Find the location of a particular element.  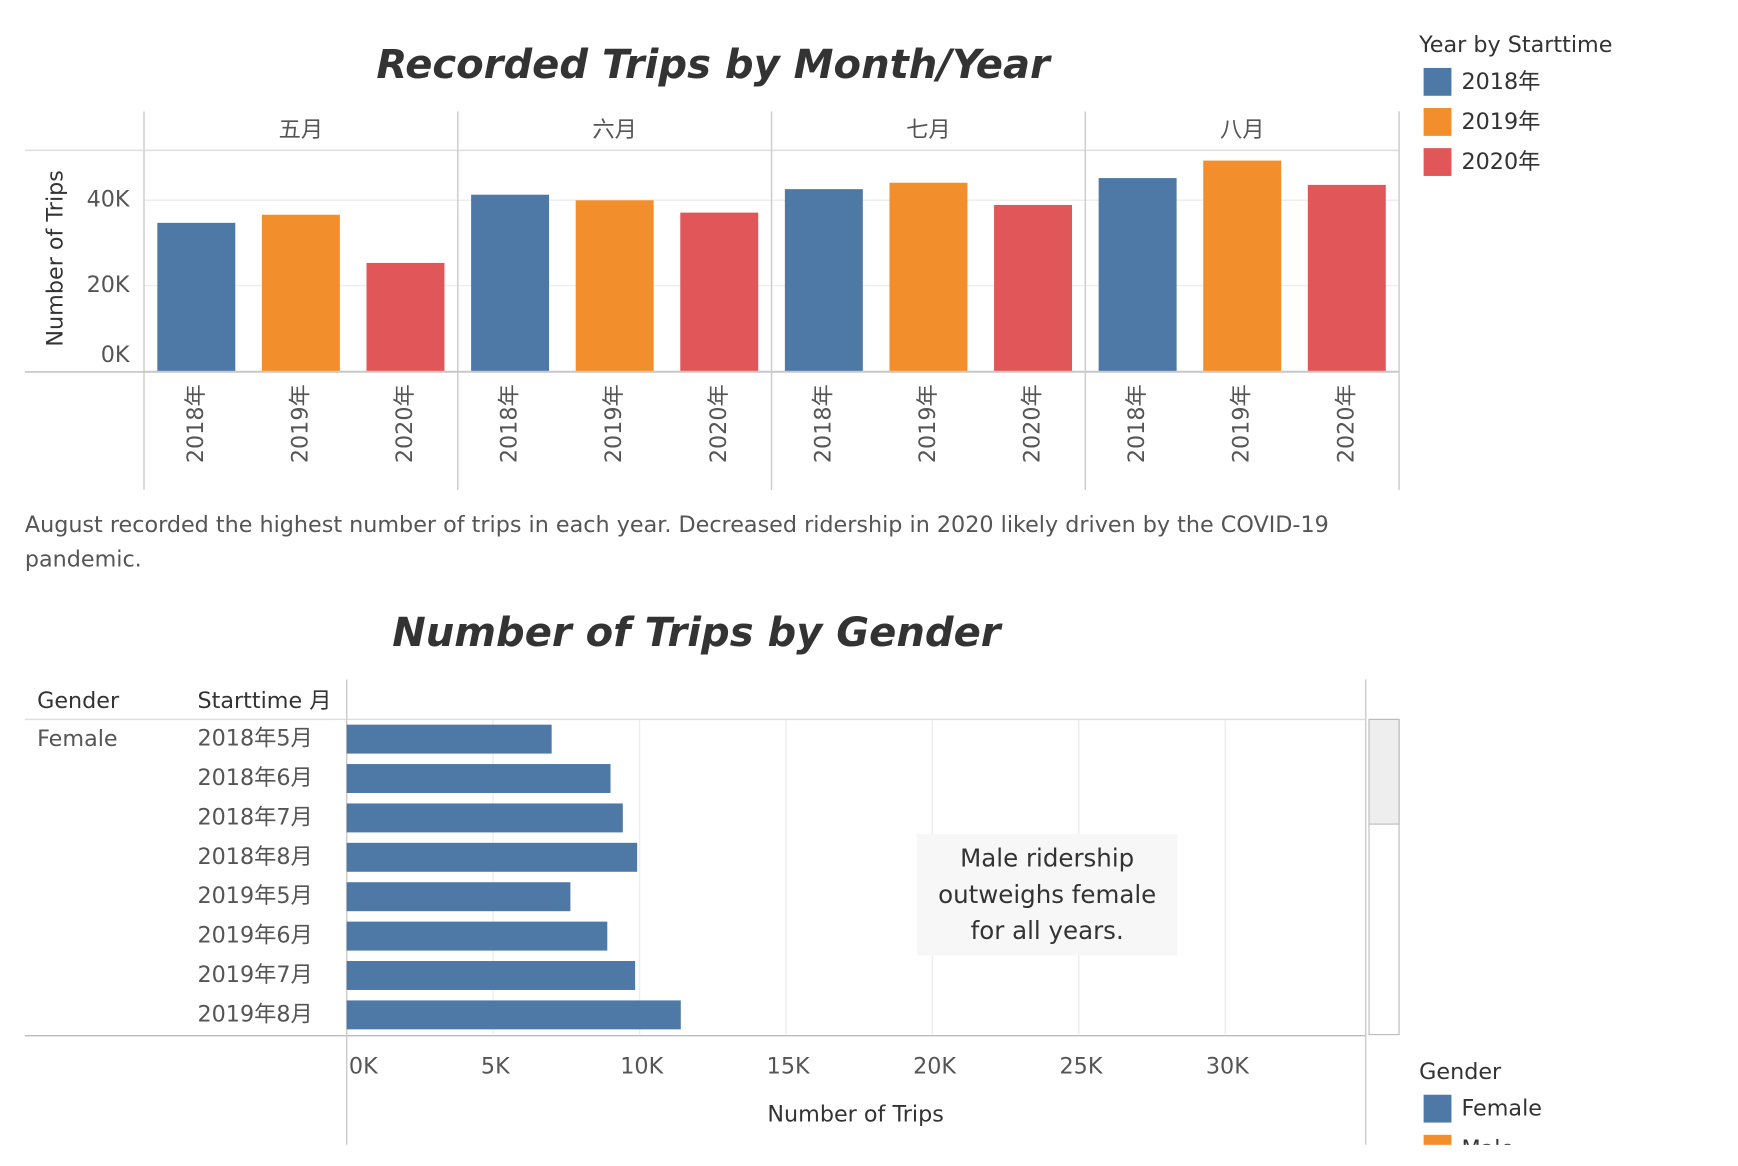

legend-title: Gender is located at coordinates (1460, 1072).